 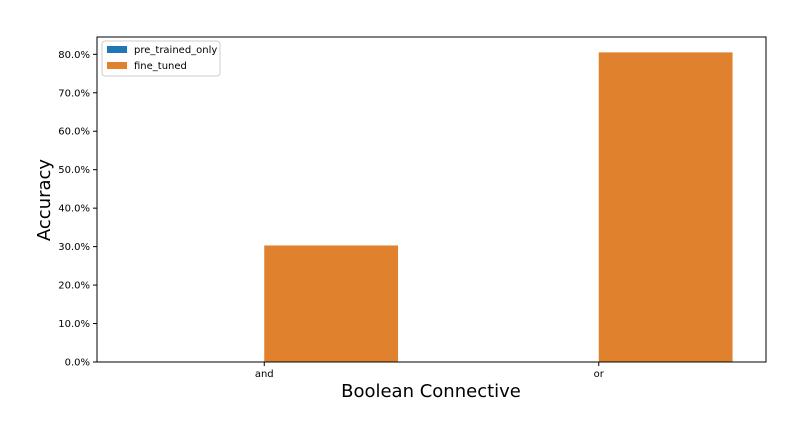 What do you see at coordinates (117, 65) in the screenshot?
I see `legend-swatch-fine_tuned` at bounding box center [117, 65].